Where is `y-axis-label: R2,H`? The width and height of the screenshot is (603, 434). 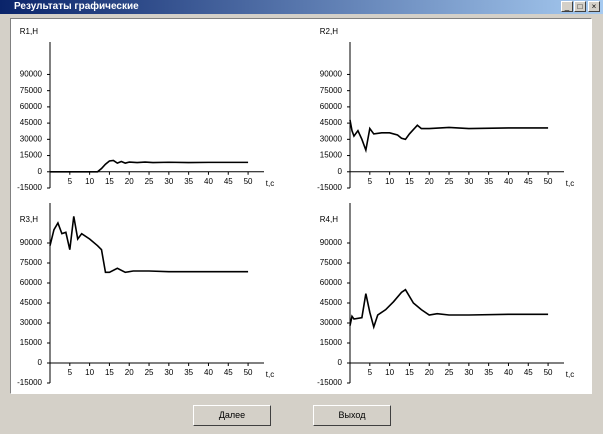
y-axis-label: R2,H is located at coordinates (329, 31).